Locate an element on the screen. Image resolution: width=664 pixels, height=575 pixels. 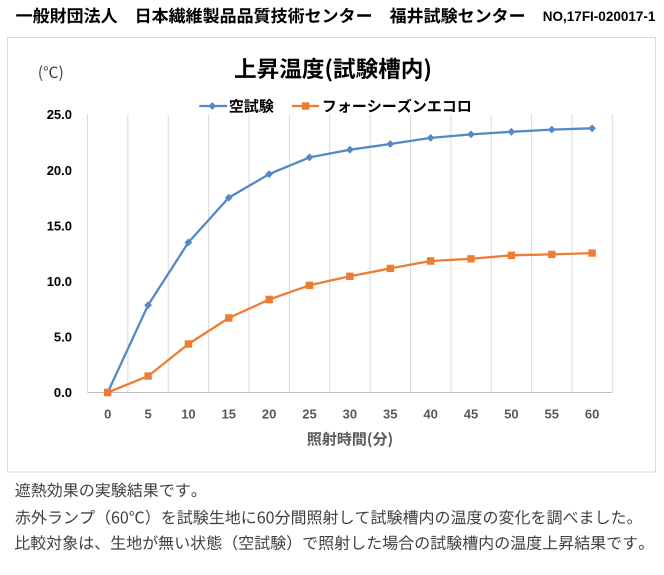
svg-text: 50 is located at coordinates (511, 414).